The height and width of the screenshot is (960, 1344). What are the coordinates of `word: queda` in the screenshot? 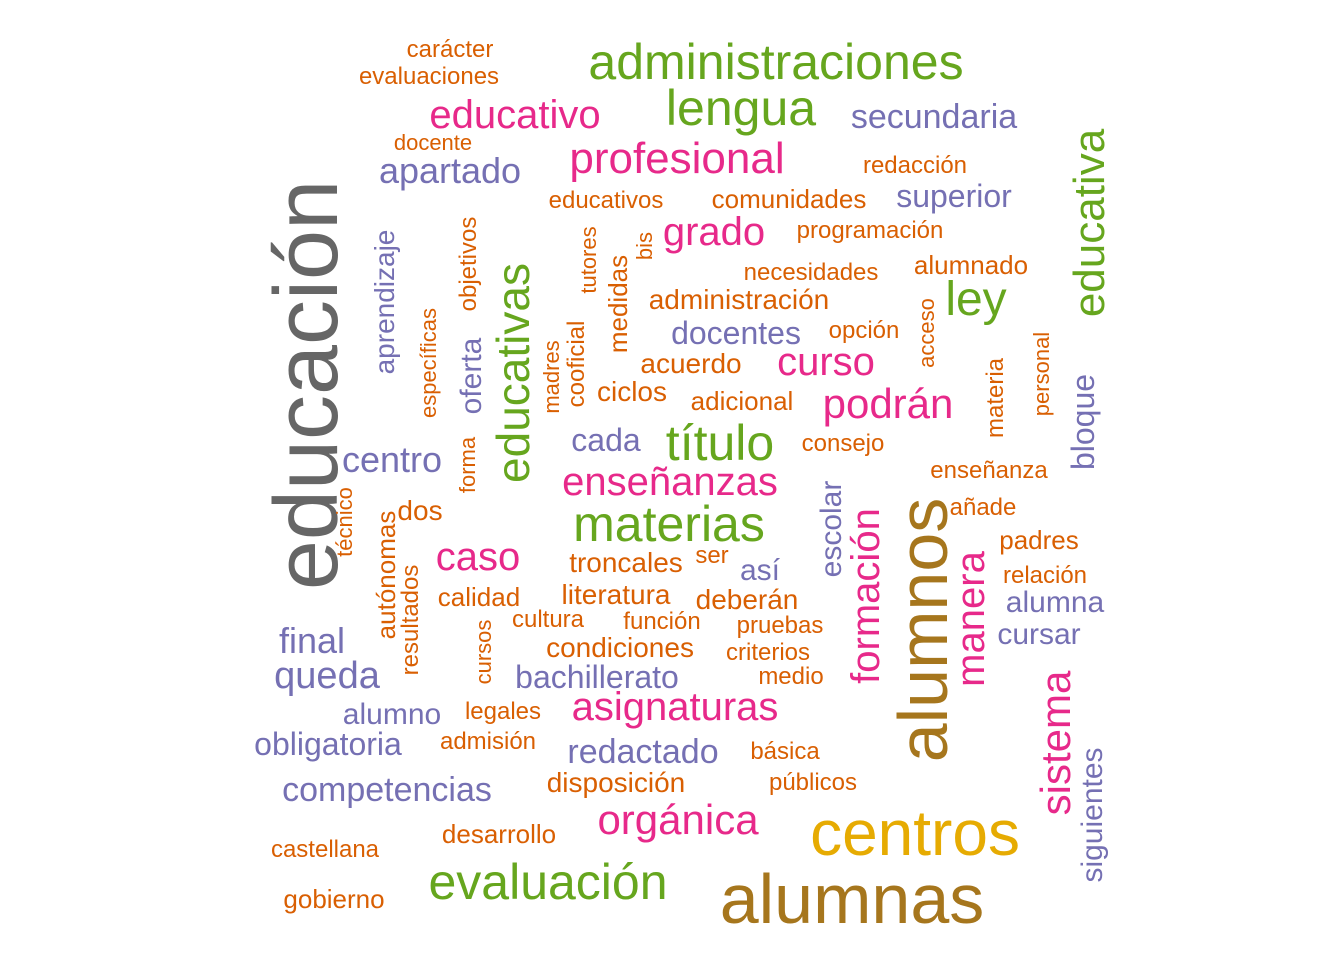 It's located at (327, 676).